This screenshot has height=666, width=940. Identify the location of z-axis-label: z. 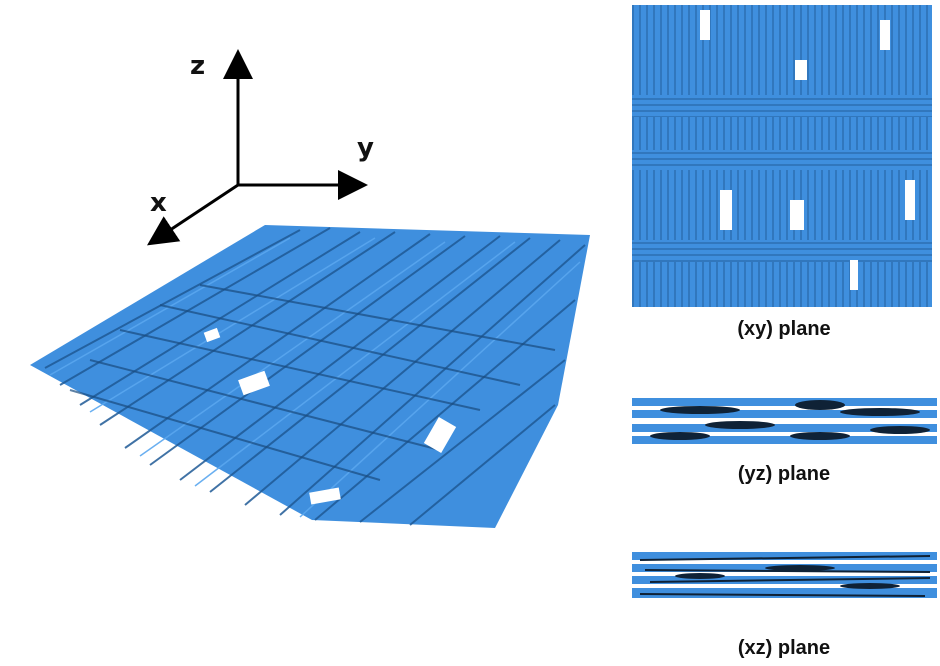
(198, 66).